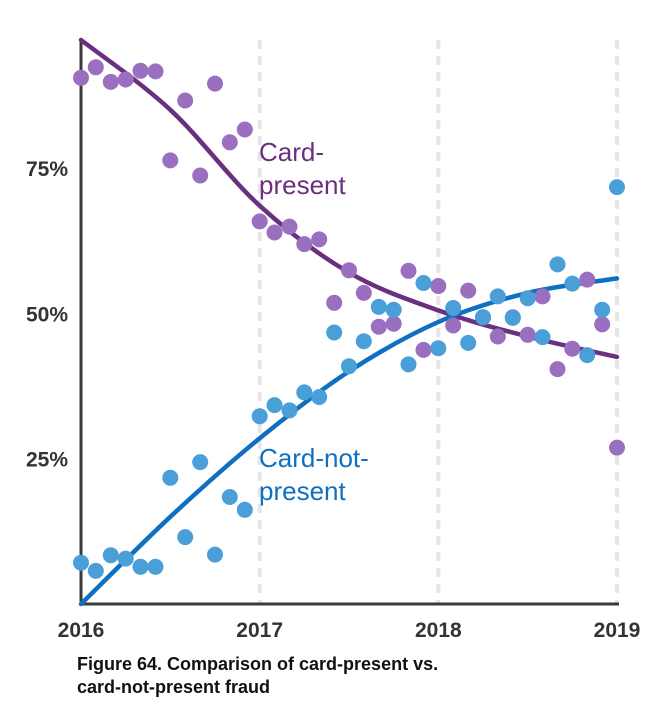 The height and width of the screenshot is (718, 672). I want to click on x-tick-label-2016: 2016, so click(81, 630).